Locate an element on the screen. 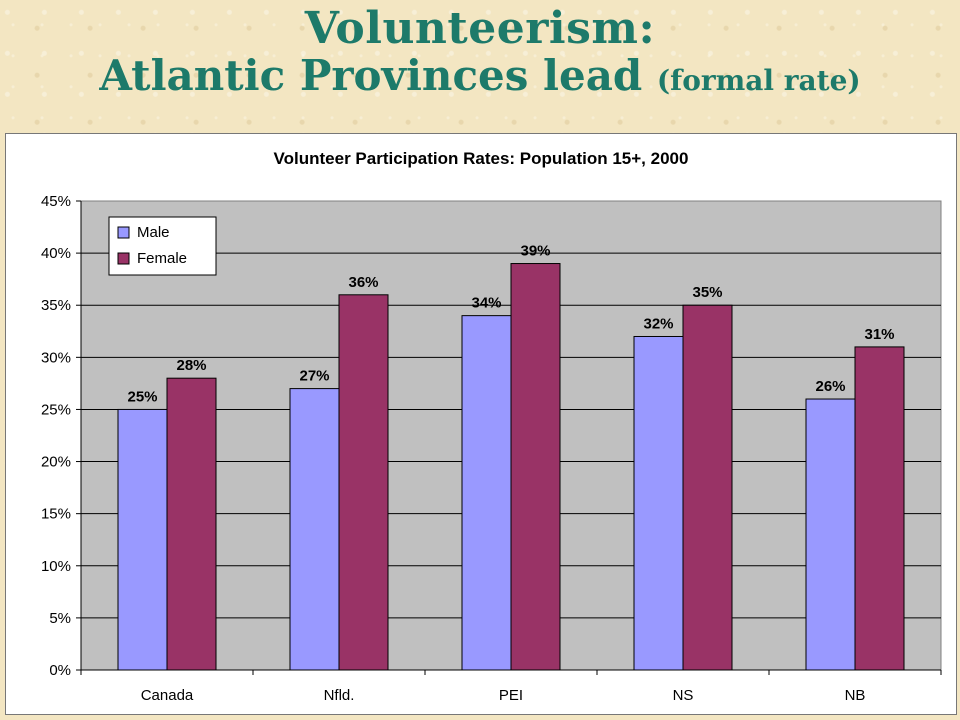 The width and height of the screenshot is (960, 720). x-category-label: Nfld. is located at coordinates (339, 695).